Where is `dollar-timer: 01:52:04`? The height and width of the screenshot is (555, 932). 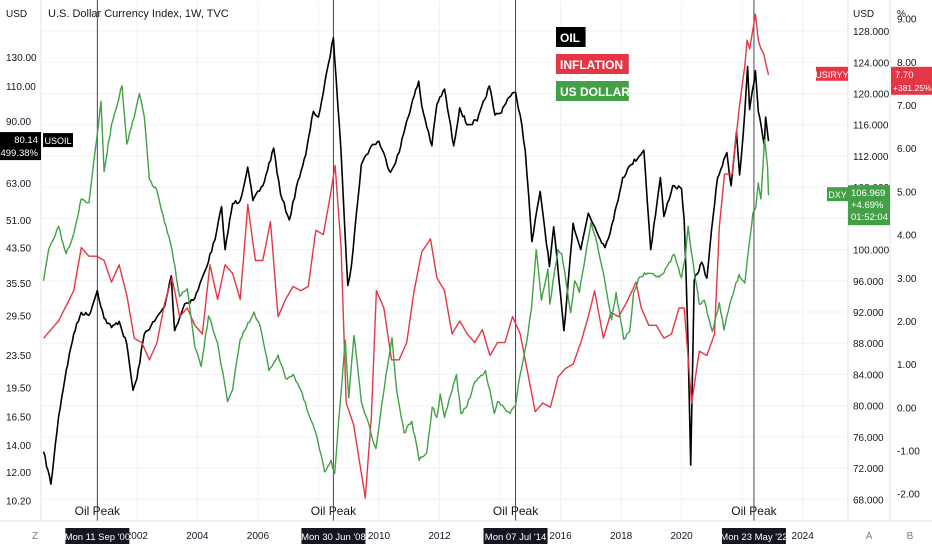
dollar-timer: 01:52:04 is located at coordinates (869, 217).